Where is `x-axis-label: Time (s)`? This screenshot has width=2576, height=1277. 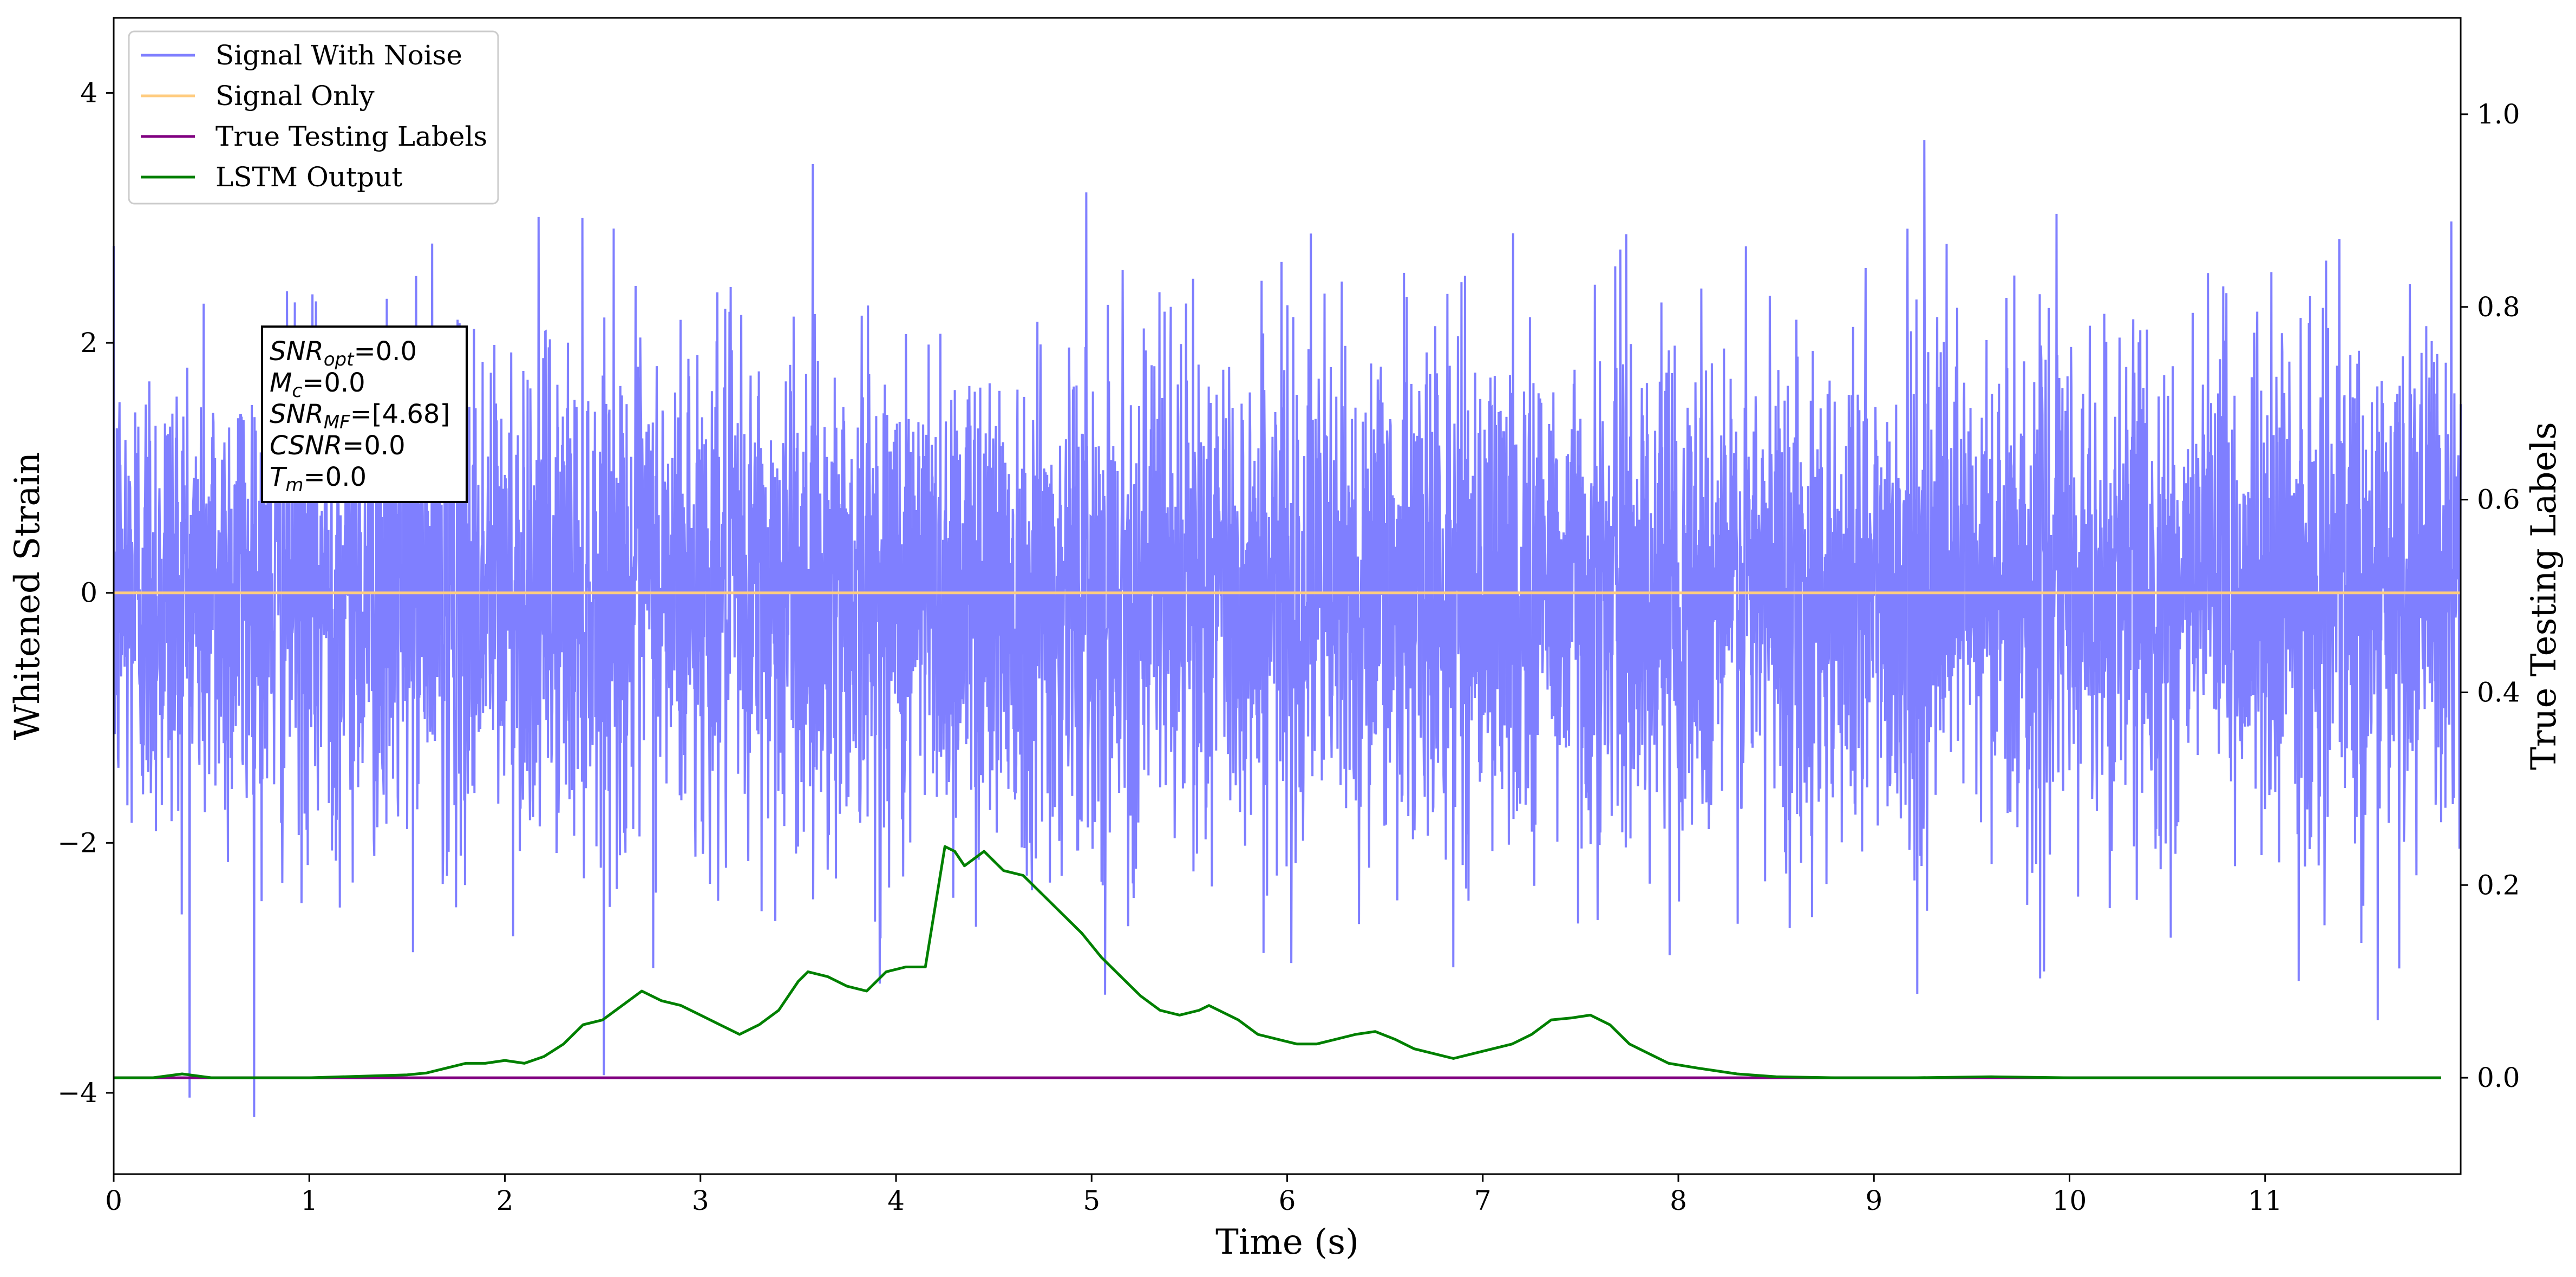
x-axis-label: Time (s) is located at coordinates (1287, 1242).